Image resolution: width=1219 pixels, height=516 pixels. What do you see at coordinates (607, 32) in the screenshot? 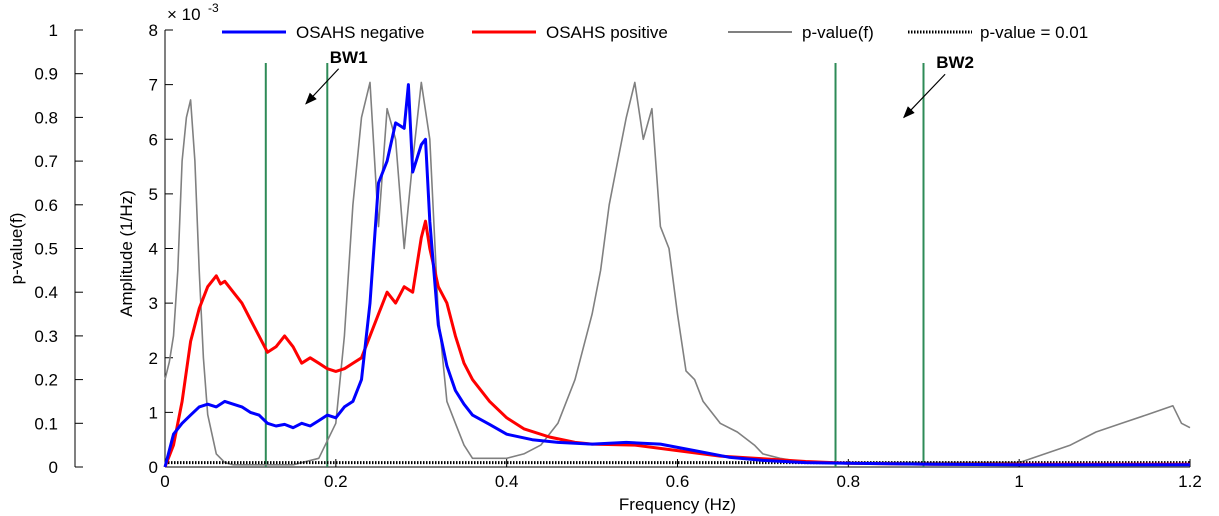
I see `legend-label-1: OSAHS positive` at bounding box center [607, 32].